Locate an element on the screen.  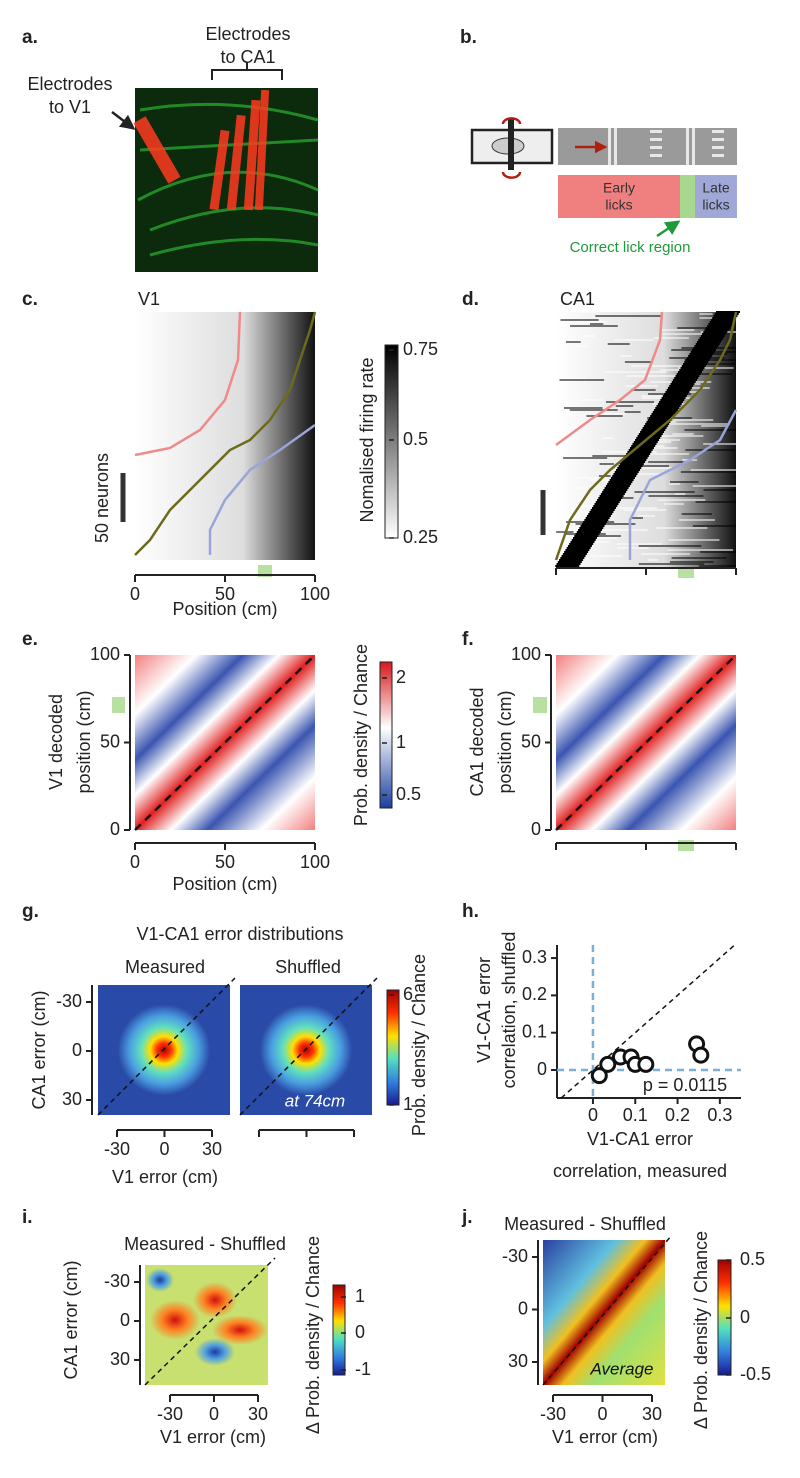
colorbar-tick-label: -1 is located at coordinates (363, 1369).